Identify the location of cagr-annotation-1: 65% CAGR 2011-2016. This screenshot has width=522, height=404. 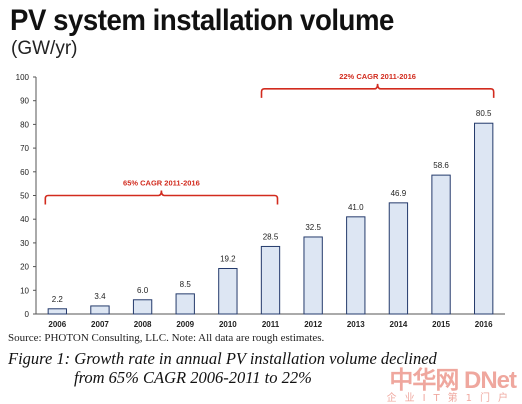
(161, 183).